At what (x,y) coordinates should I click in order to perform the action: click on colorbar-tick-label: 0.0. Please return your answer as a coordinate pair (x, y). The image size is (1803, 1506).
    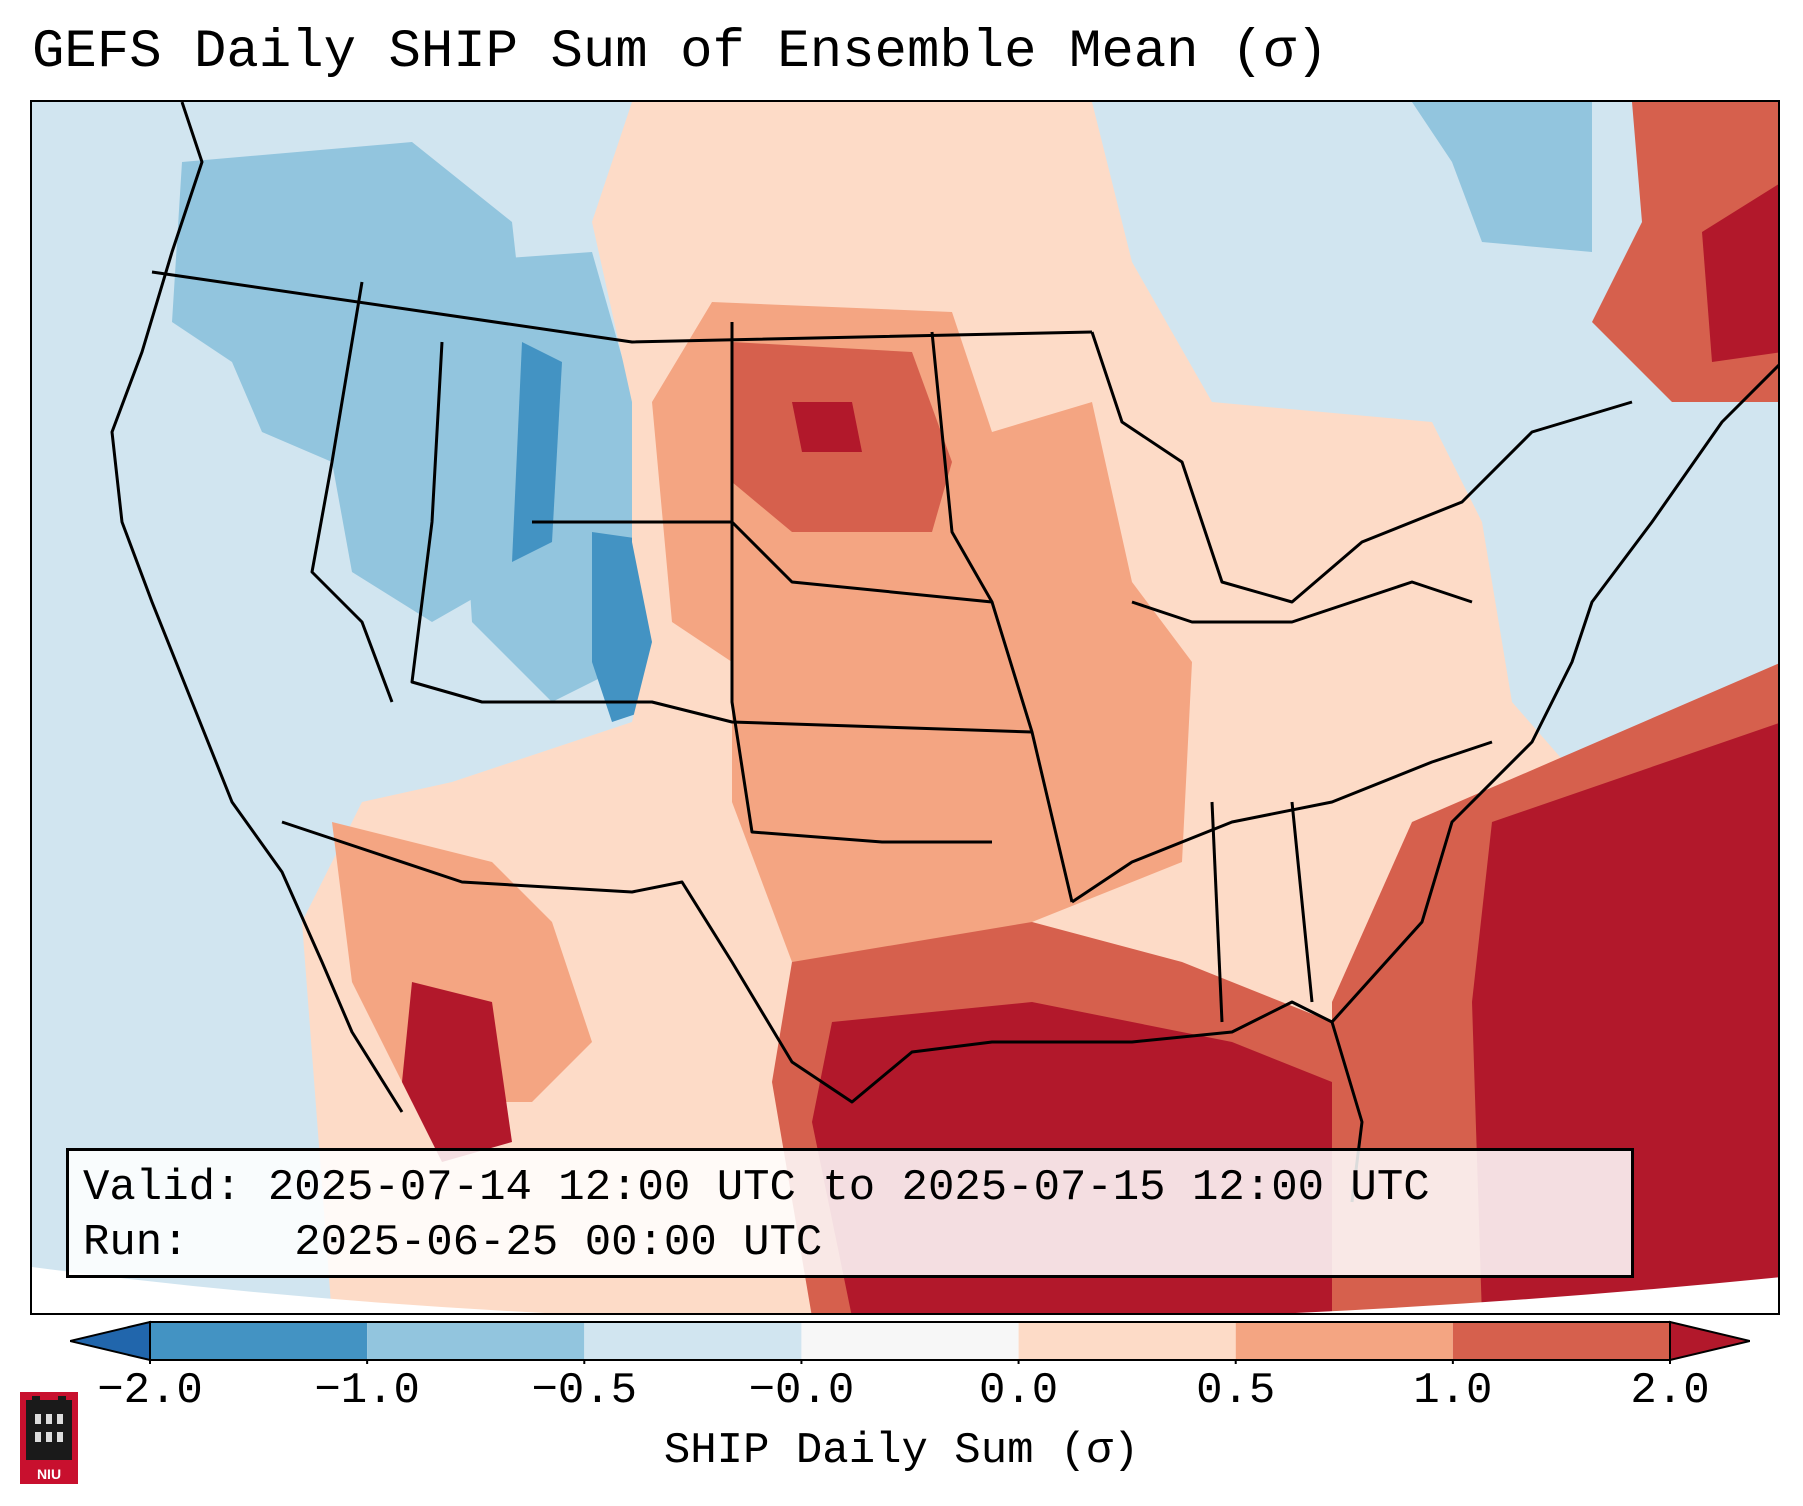
    Looking at the image, I should click on (1018, 1391).